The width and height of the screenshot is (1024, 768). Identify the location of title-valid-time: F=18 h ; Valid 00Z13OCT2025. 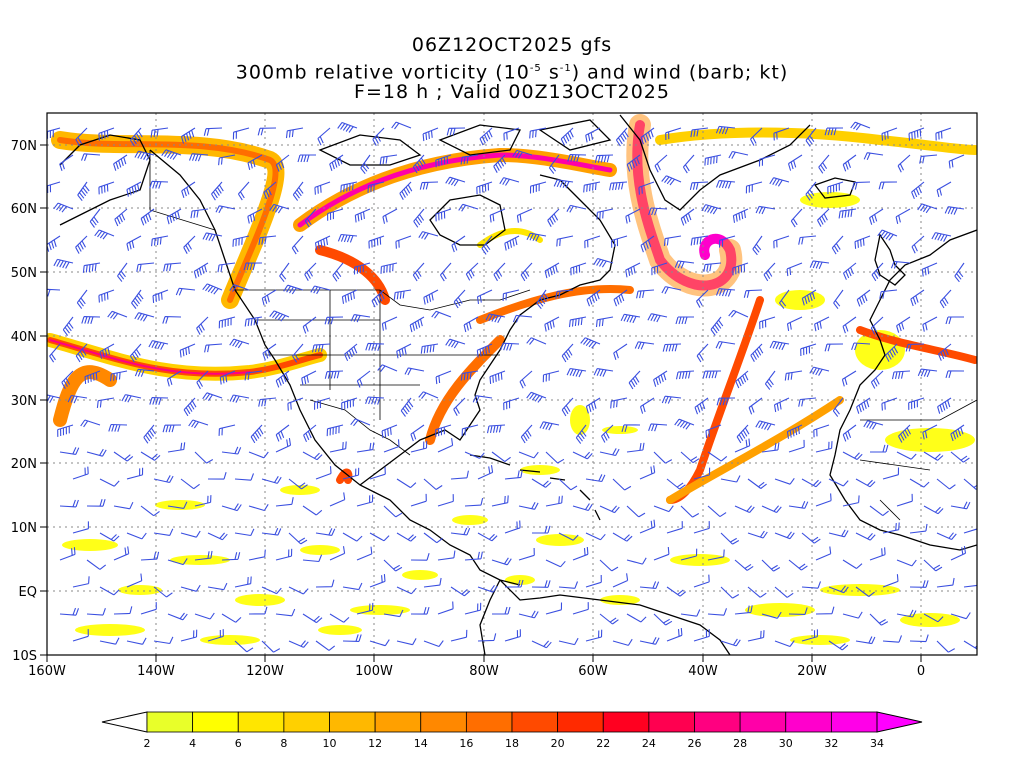
(512, 92).